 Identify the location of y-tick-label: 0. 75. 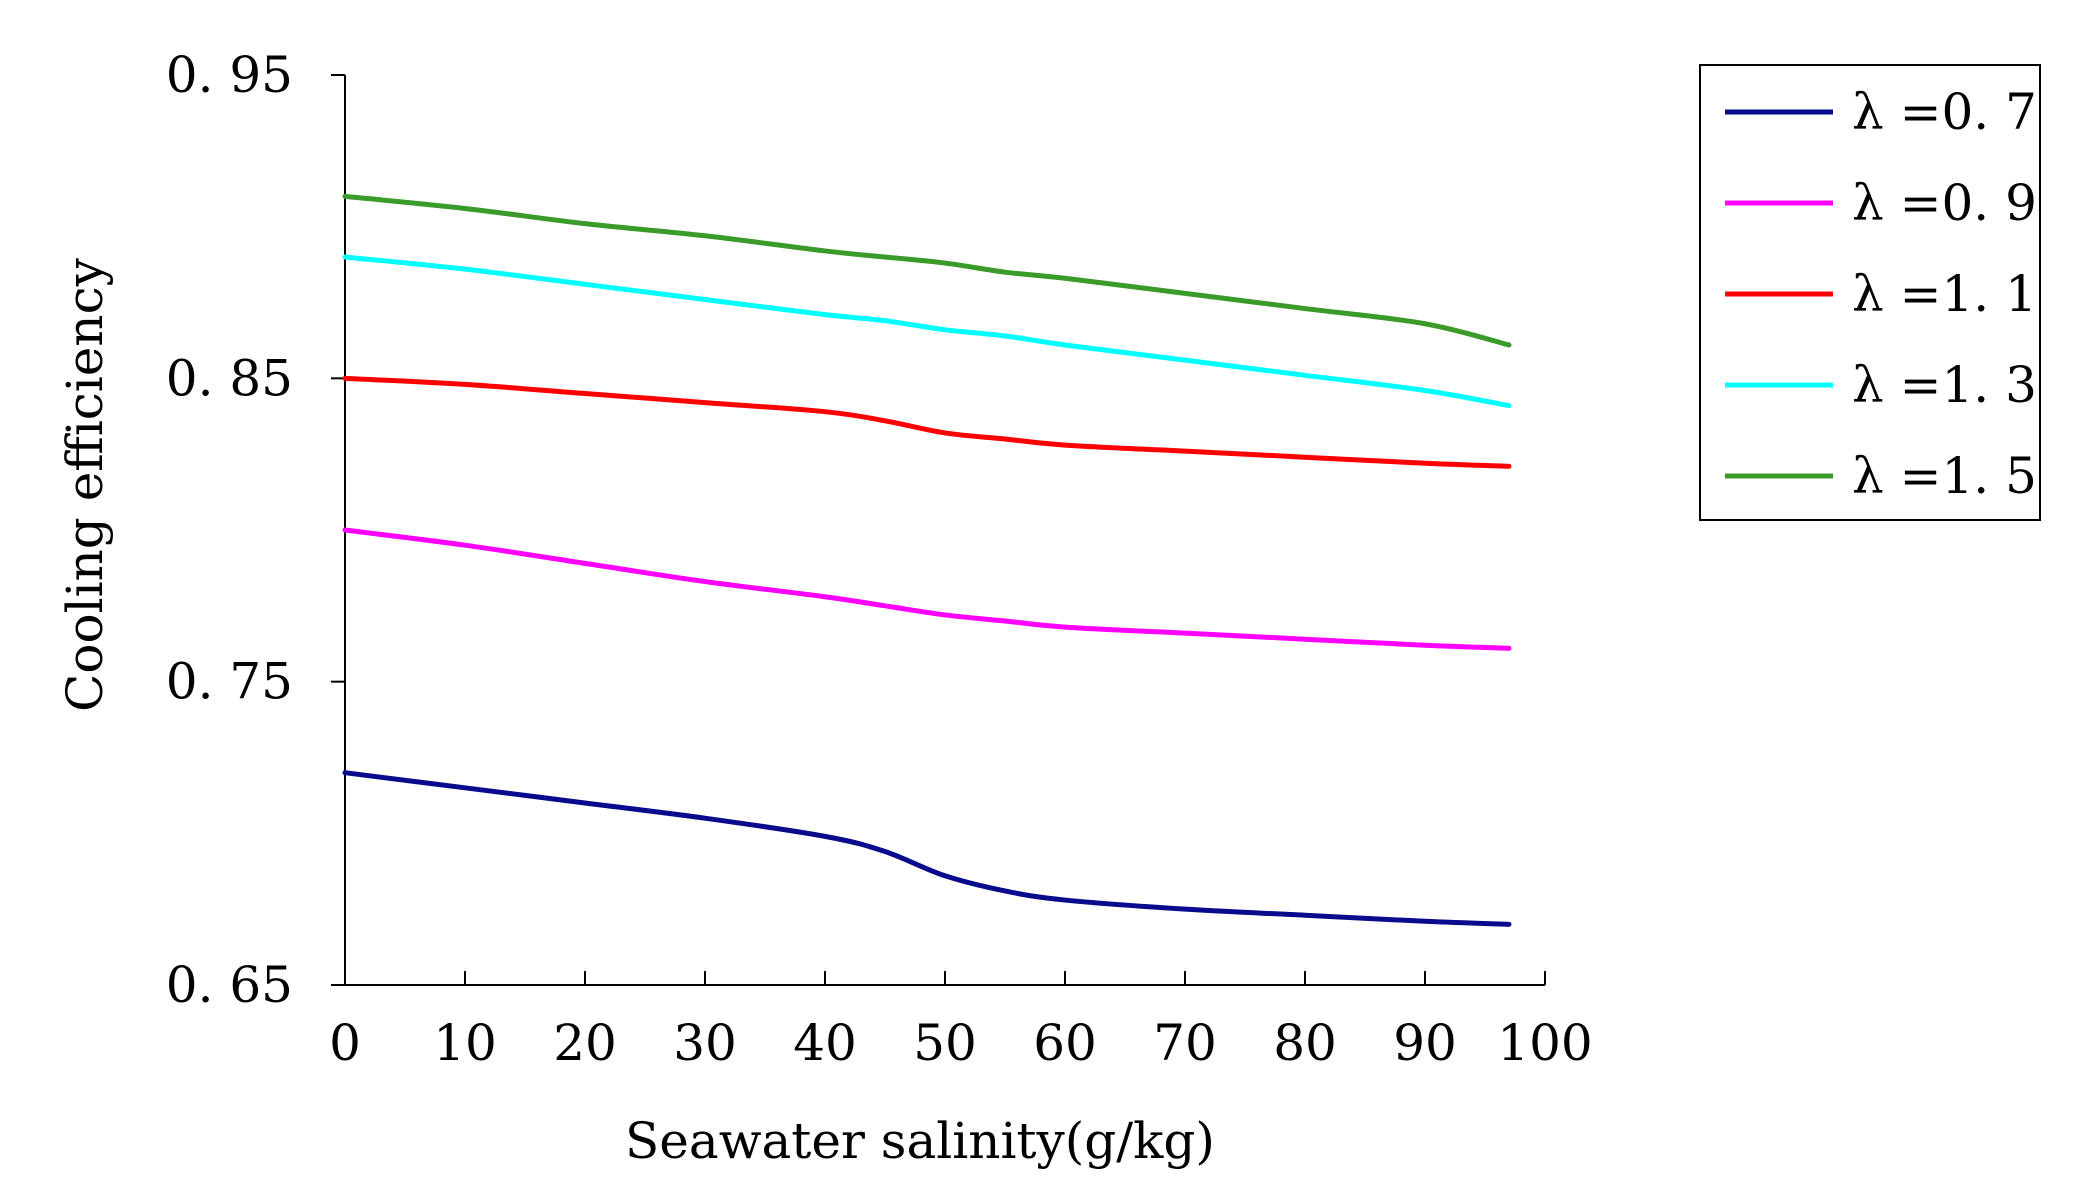
(229, 682).